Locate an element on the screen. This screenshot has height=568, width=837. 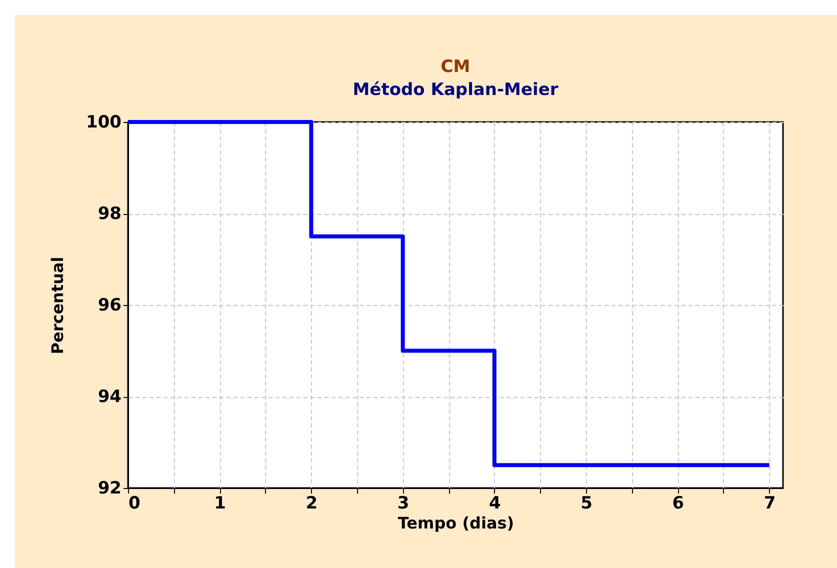
x-tick-label: 0 is located at coordinates (134, 504).